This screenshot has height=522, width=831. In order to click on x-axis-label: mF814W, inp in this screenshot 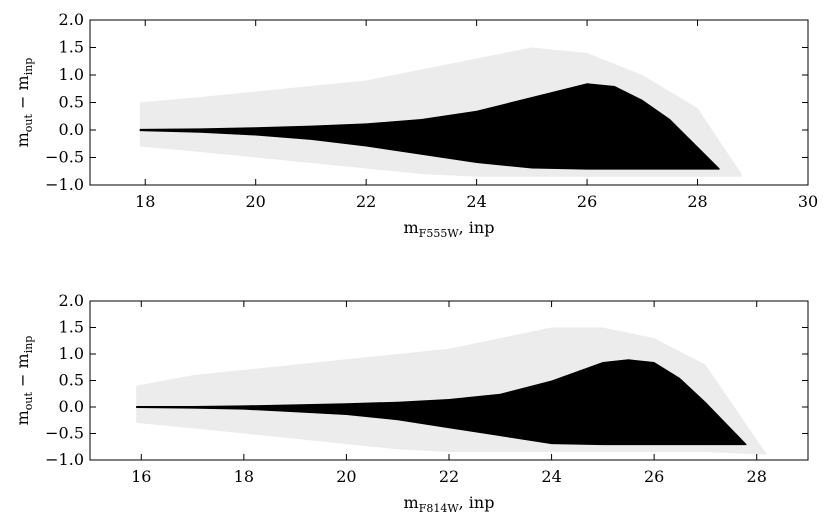, I will do `click(449, 504)`.